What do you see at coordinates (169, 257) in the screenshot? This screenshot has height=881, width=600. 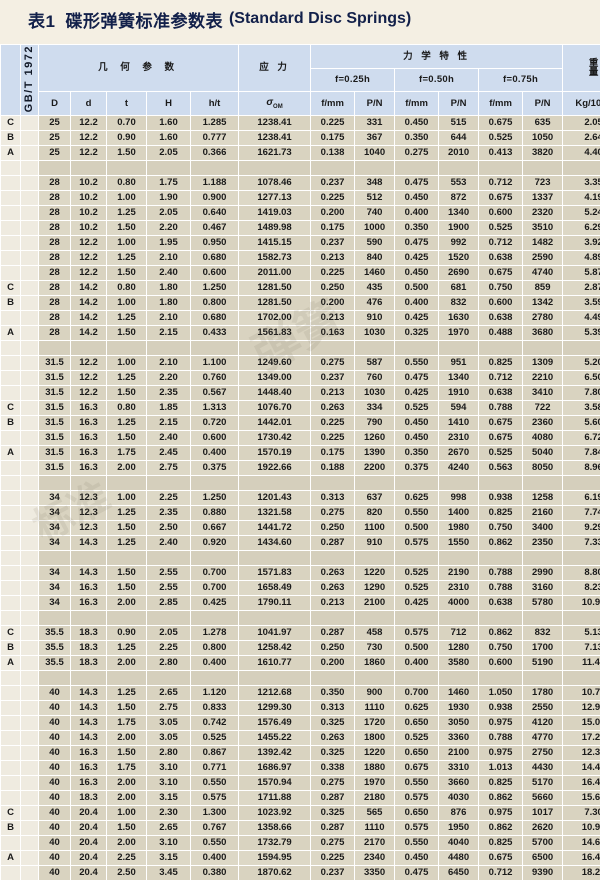 I see `cell-free-height: 2.10` at bounding box center [169, 257].